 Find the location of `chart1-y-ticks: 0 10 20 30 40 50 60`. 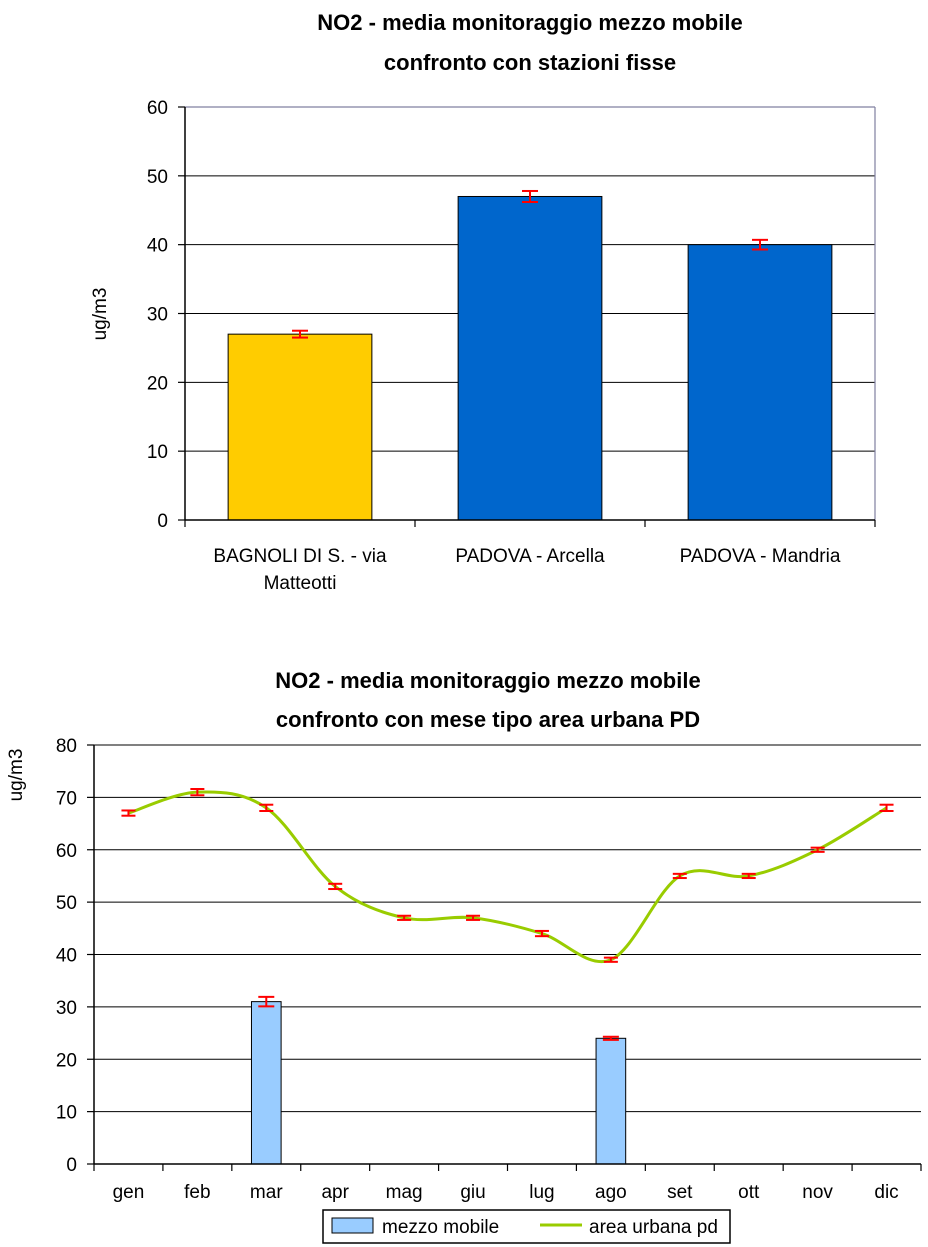

chart1-y-ticks: 0 10 20 30 40 50 60 is located at coordinates (157, 315).